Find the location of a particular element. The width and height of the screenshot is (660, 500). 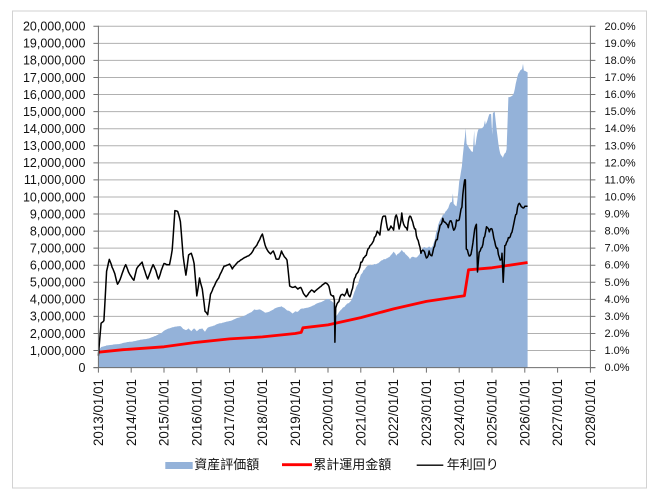

svg-text: 3.0% is located at coordinates (617, 317).